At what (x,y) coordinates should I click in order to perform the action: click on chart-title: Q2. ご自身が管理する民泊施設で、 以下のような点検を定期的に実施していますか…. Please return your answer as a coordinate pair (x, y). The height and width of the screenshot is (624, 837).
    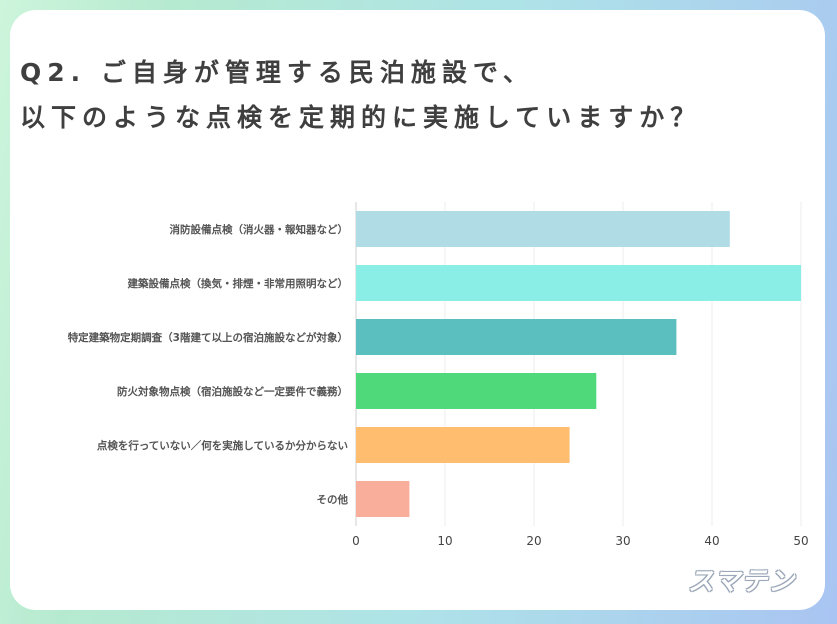
    Looking at the image, I should click on (415, 95).